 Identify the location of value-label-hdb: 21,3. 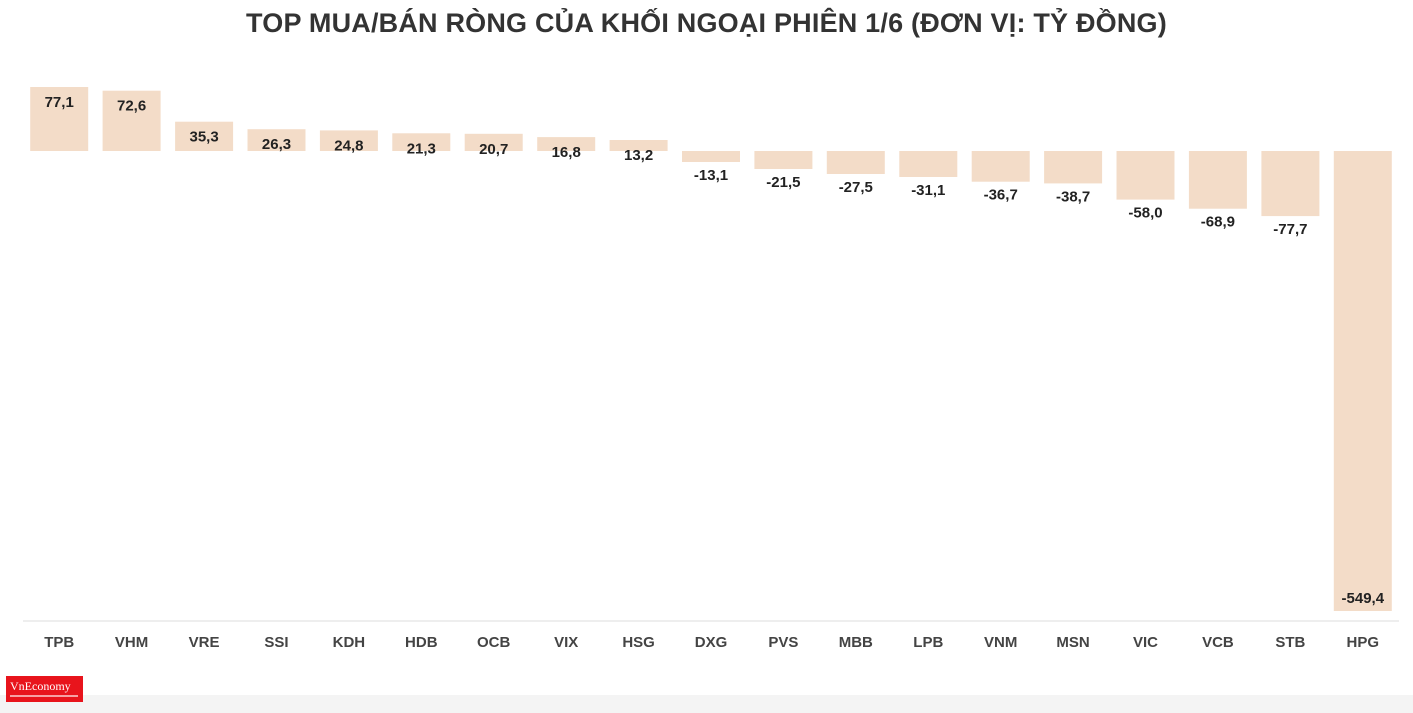
(421, 148).